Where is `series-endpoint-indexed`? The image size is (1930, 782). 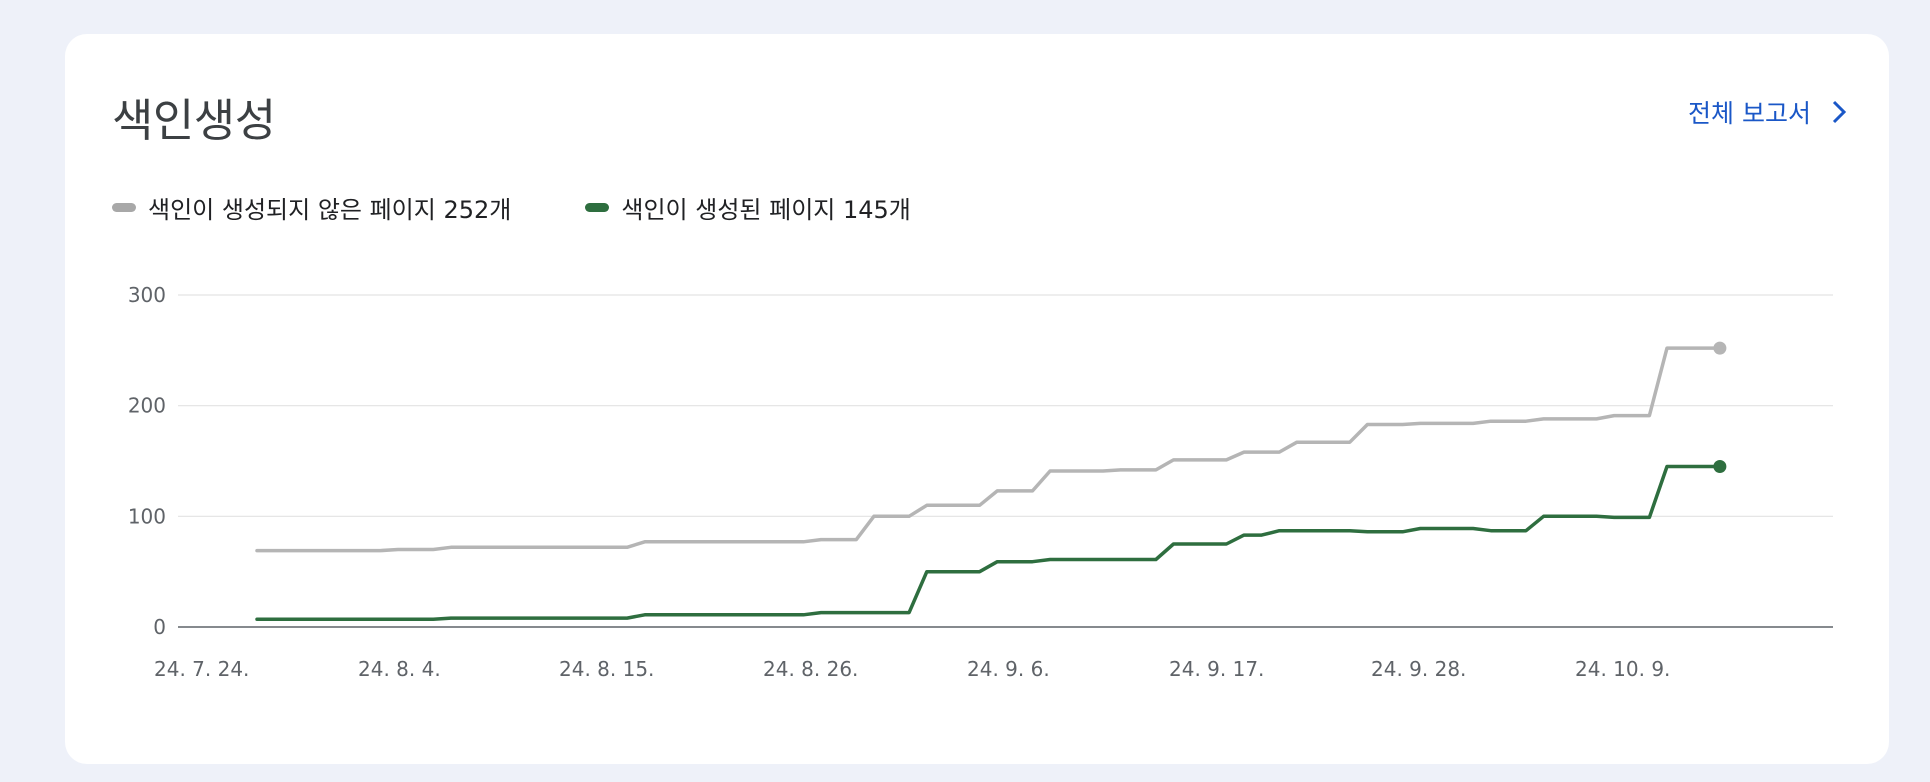
series-endpoint-indexed is located at coordinates (1720, 467).